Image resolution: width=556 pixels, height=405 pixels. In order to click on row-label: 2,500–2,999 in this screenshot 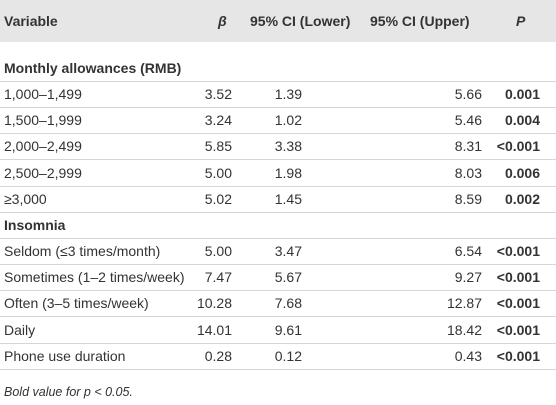, I will do `click(43, 172)`.